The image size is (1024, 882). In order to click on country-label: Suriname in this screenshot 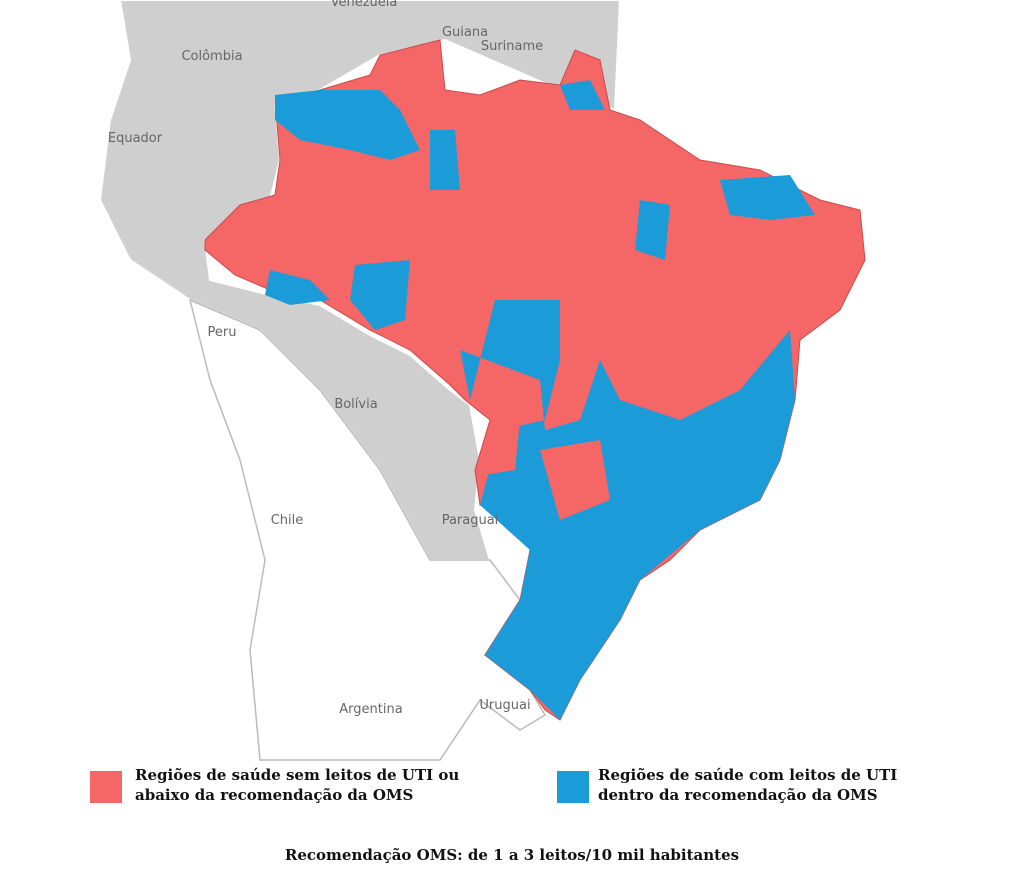, I will do `click(512, 46)`.